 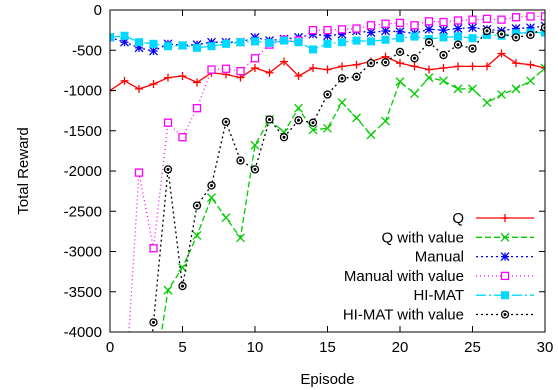 What do you see at coordinates (327, 347) in the screenshot?
I see `x-tick-label: 15` at bounding box center [327, 347].